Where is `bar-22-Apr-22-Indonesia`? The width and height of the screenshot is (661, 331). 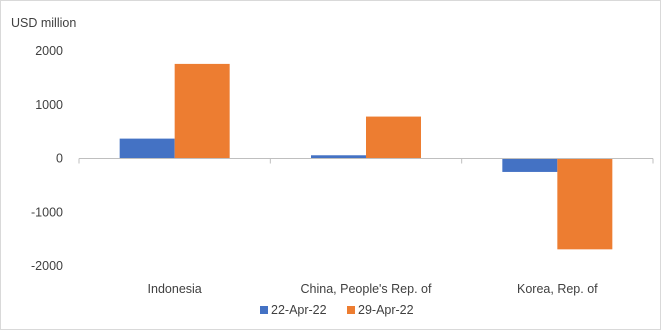
bar-22-Apr-22-Indonesia is located at coordinates (147, 148).